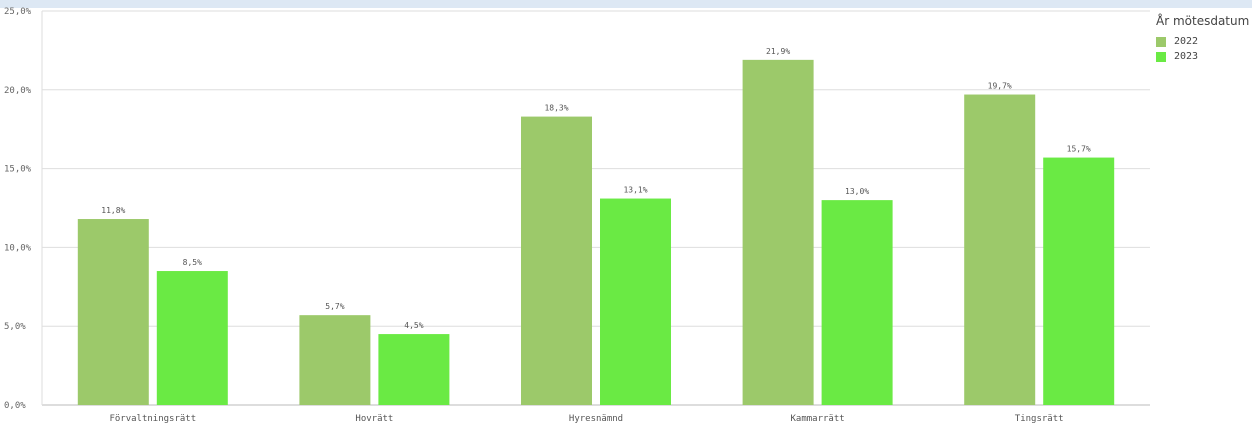 The height and width of the screenshot is (433, 1252). I want to click on y-tick-label: 20,0%, so click(18, 91).